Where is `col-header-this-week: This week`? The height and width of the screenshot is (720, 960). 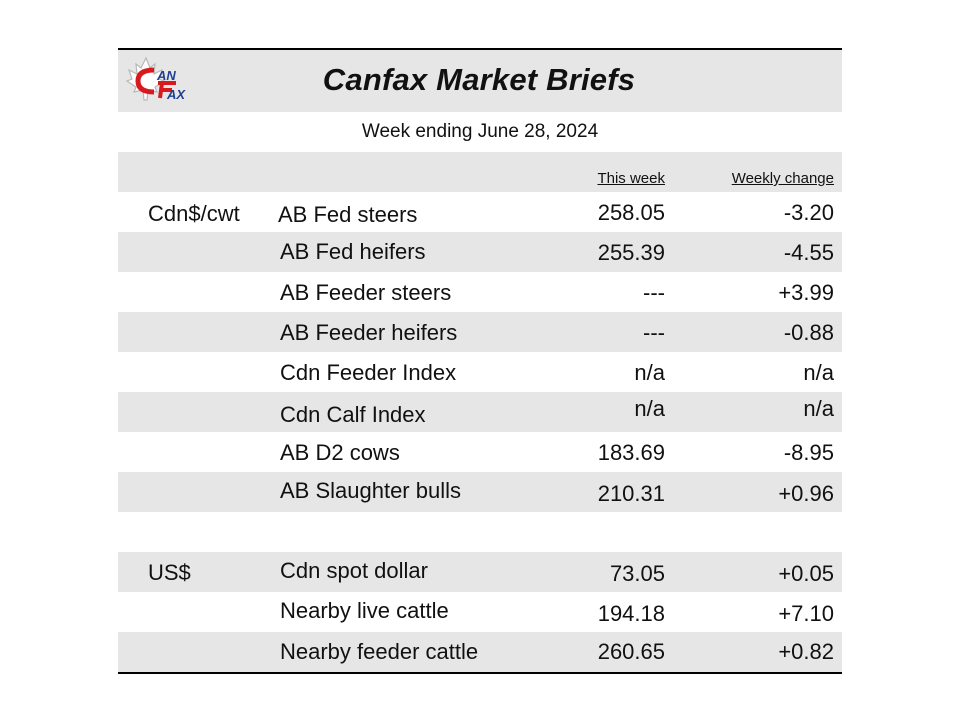
col-header-this-week: This week is located at coordinates (631, 178).